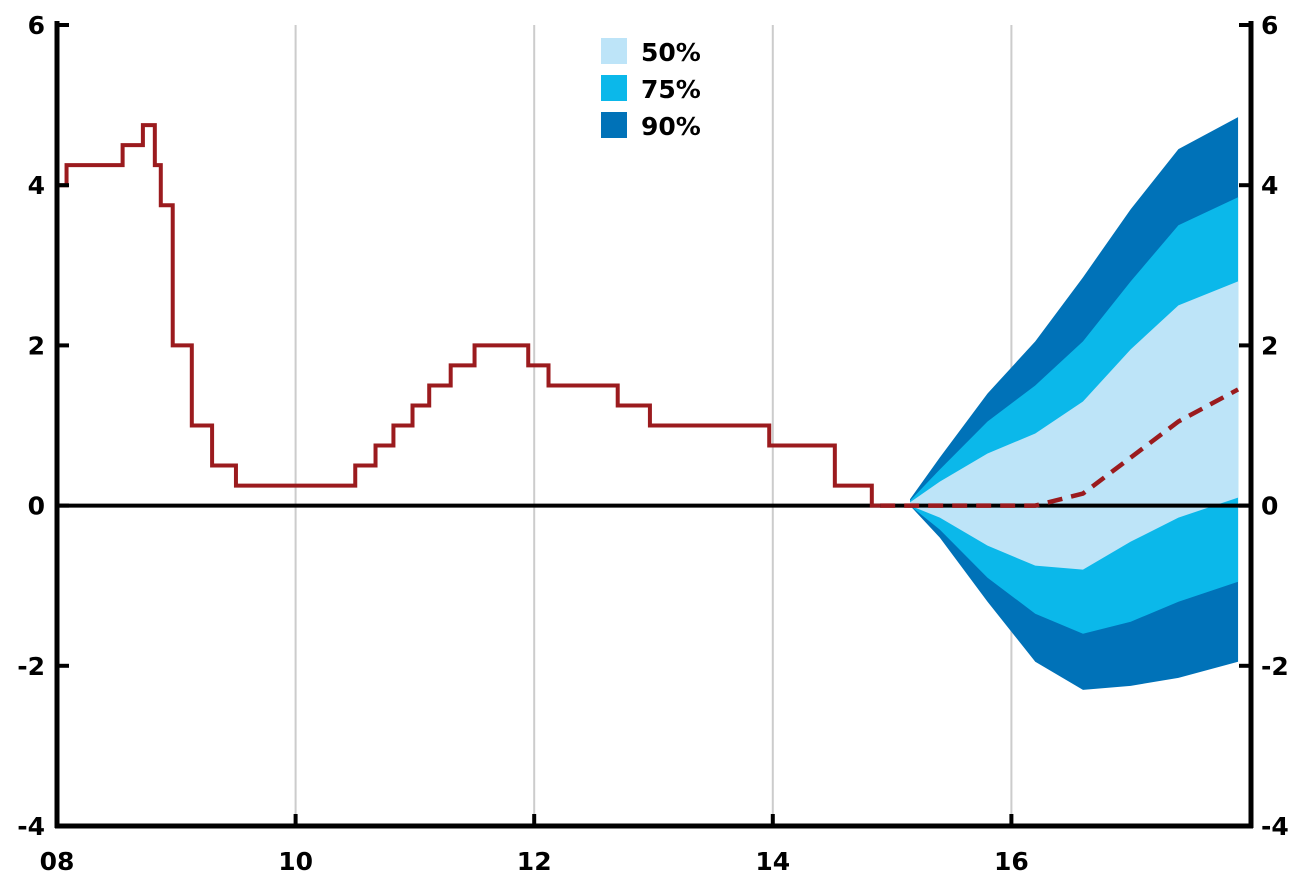 The height and width of the screenshot is (880, 1292). I want to click on fan-band-50pct, so click(1074, 425).